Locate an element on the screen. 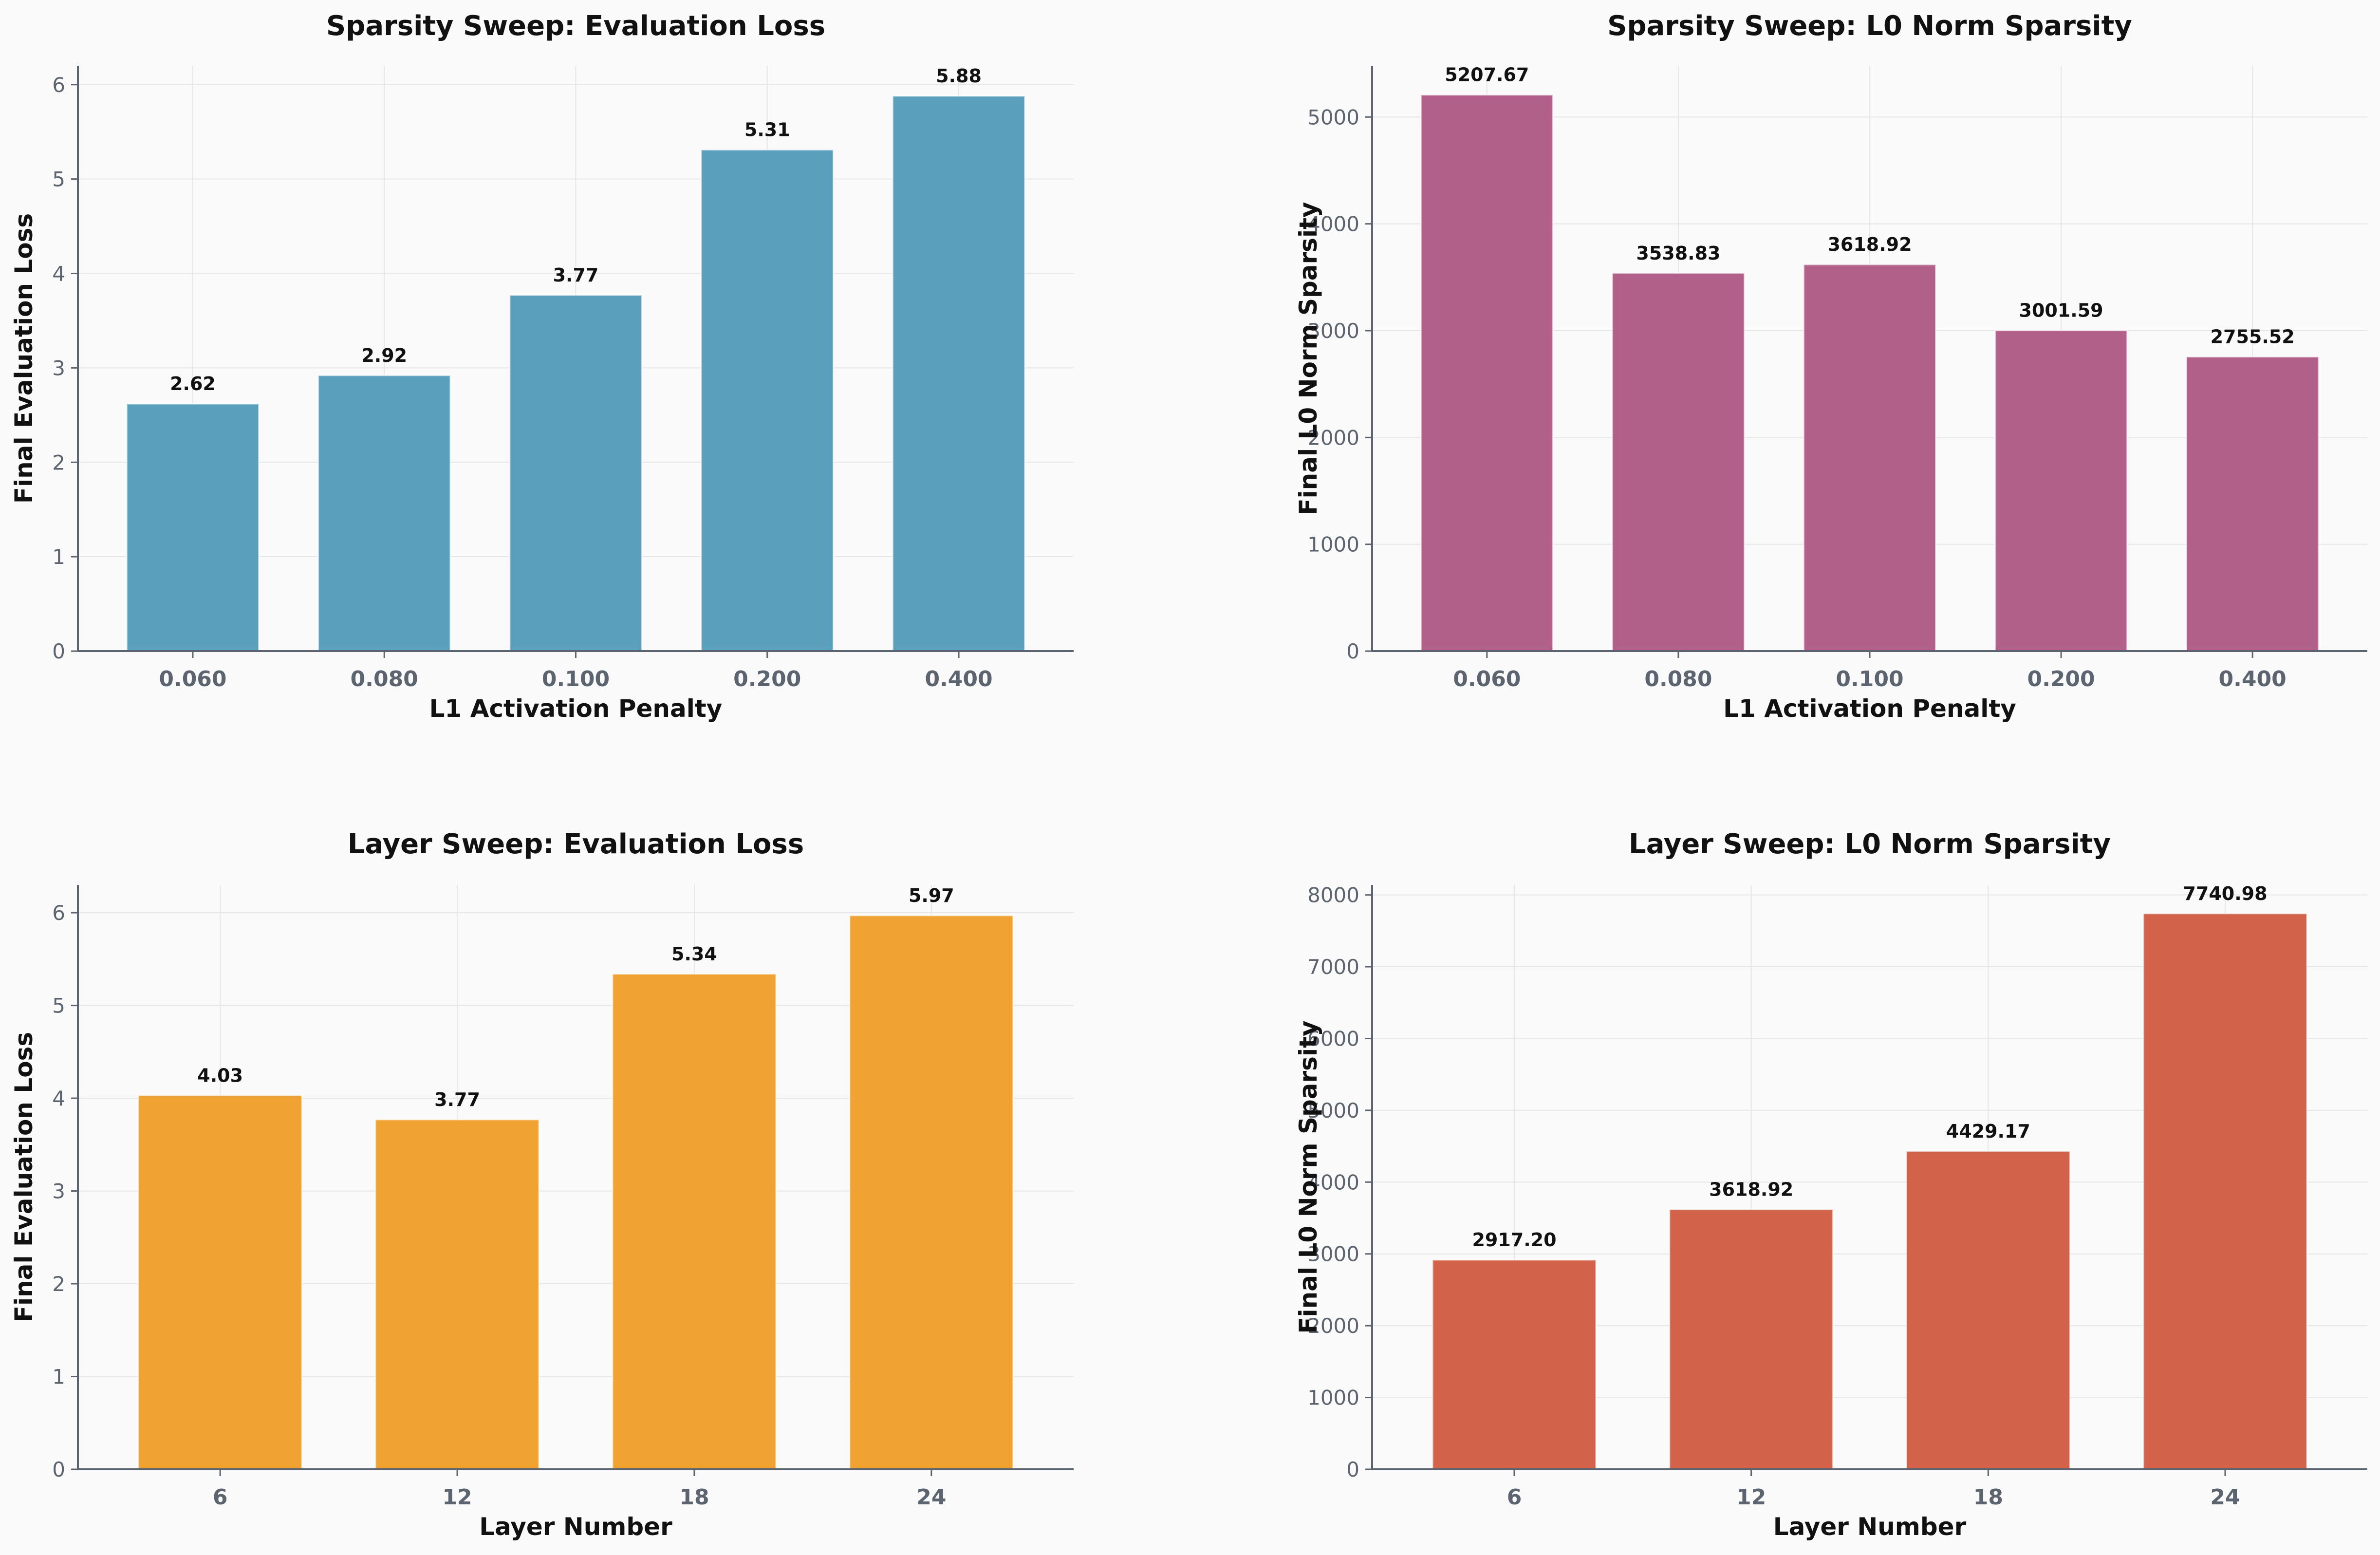 The width and height of the screenshot is (2380, 1555). bar-value-label: 5.88 is located at coordinates (959, 76).